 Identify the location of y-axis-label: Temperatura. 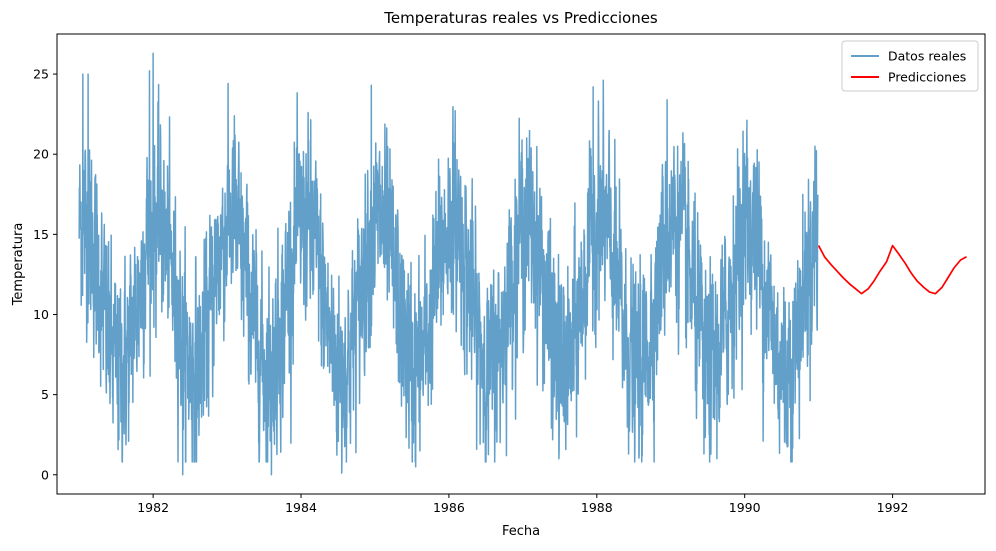
(18, 265).